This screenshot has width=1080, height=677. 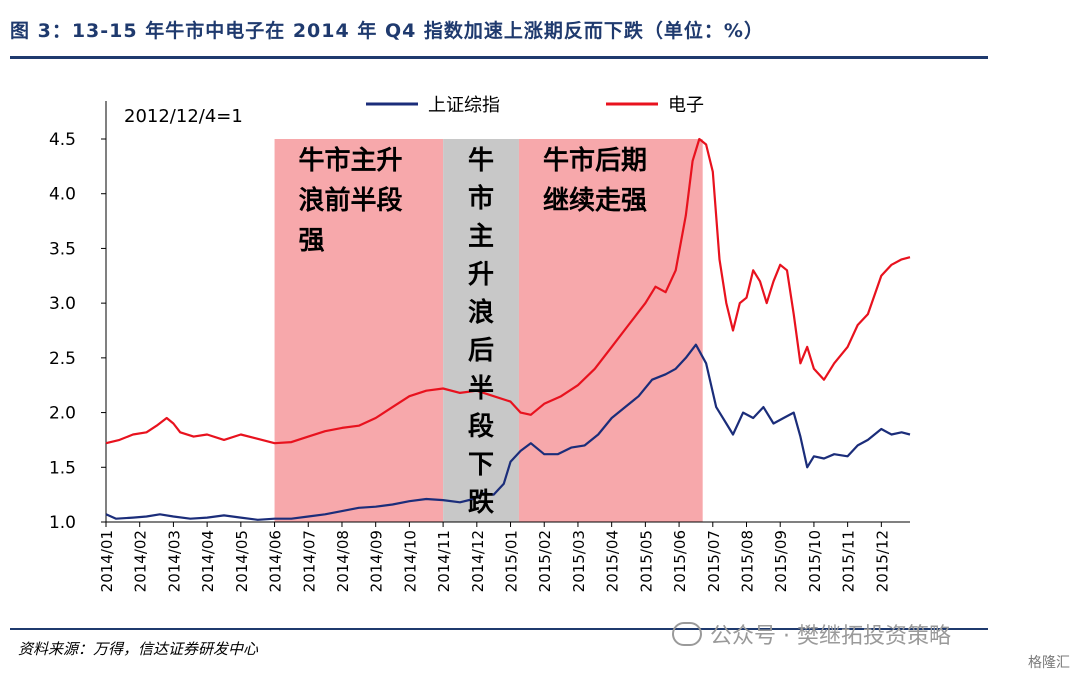 What do you see at coordinates (62, 304) in the screenshot?
I see `y-tick-label: 3.0` at bounding box center [62, 304].